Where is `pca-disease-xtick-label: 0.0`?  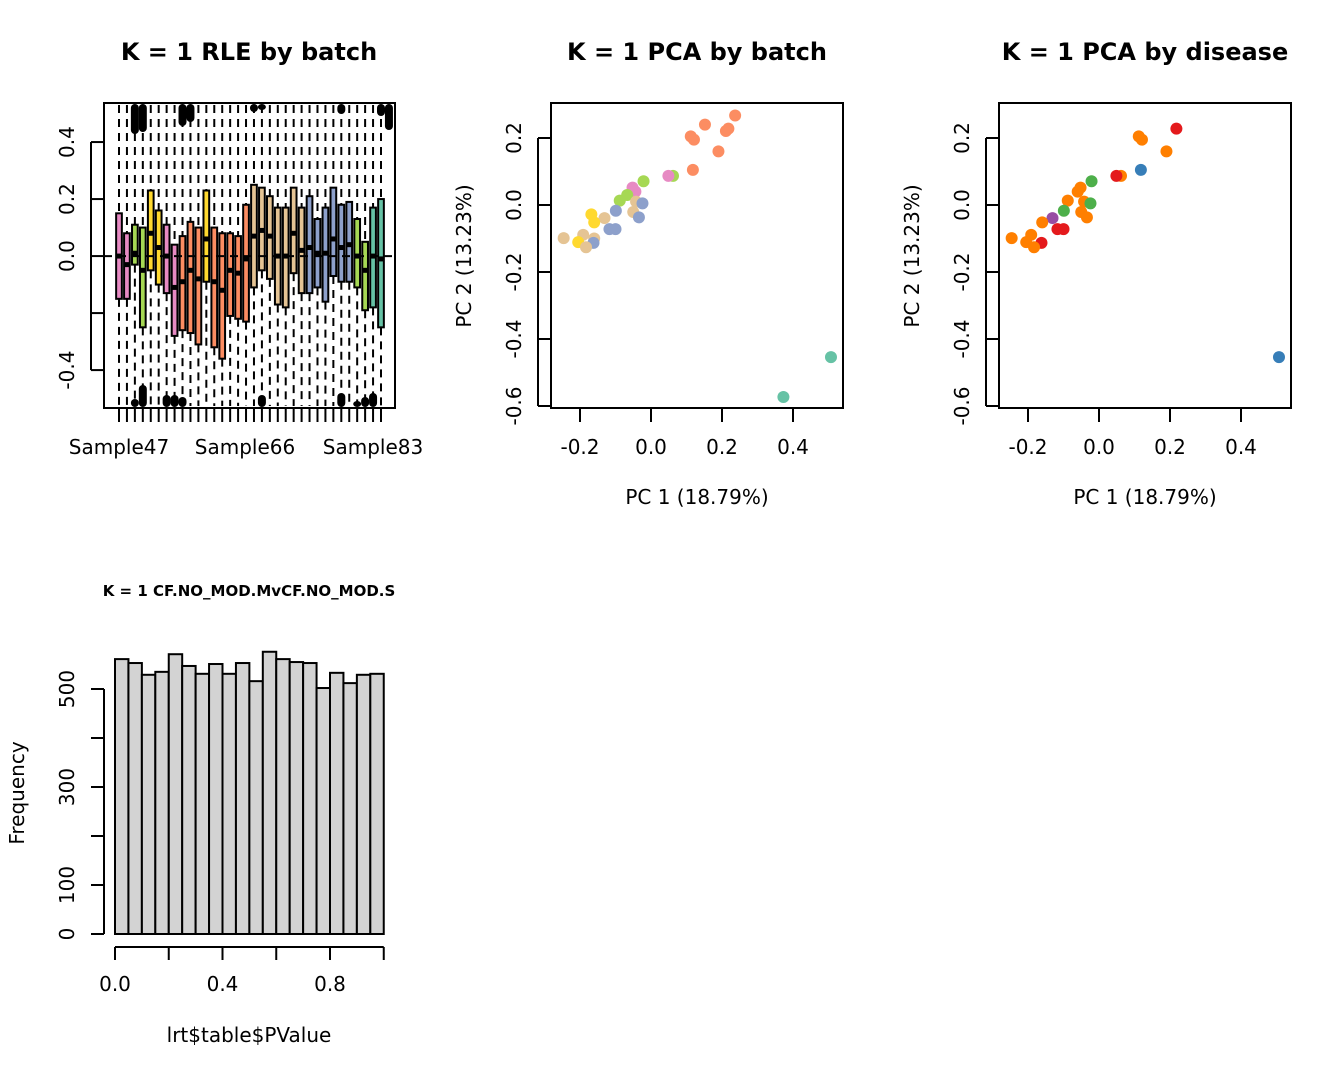 pca-disease-xtick-label: 0.0 is located at coordinates (1099, 447).